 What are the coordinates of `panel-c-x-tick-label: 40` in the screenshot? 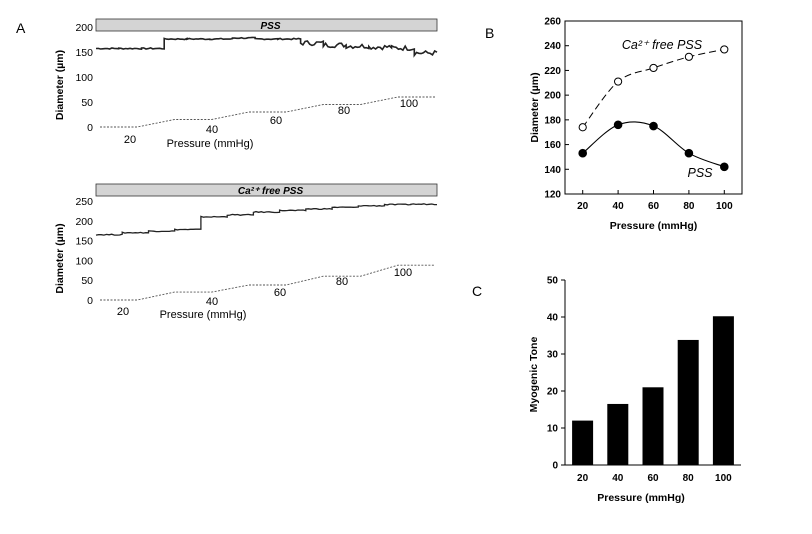 It's located at (618, 478).